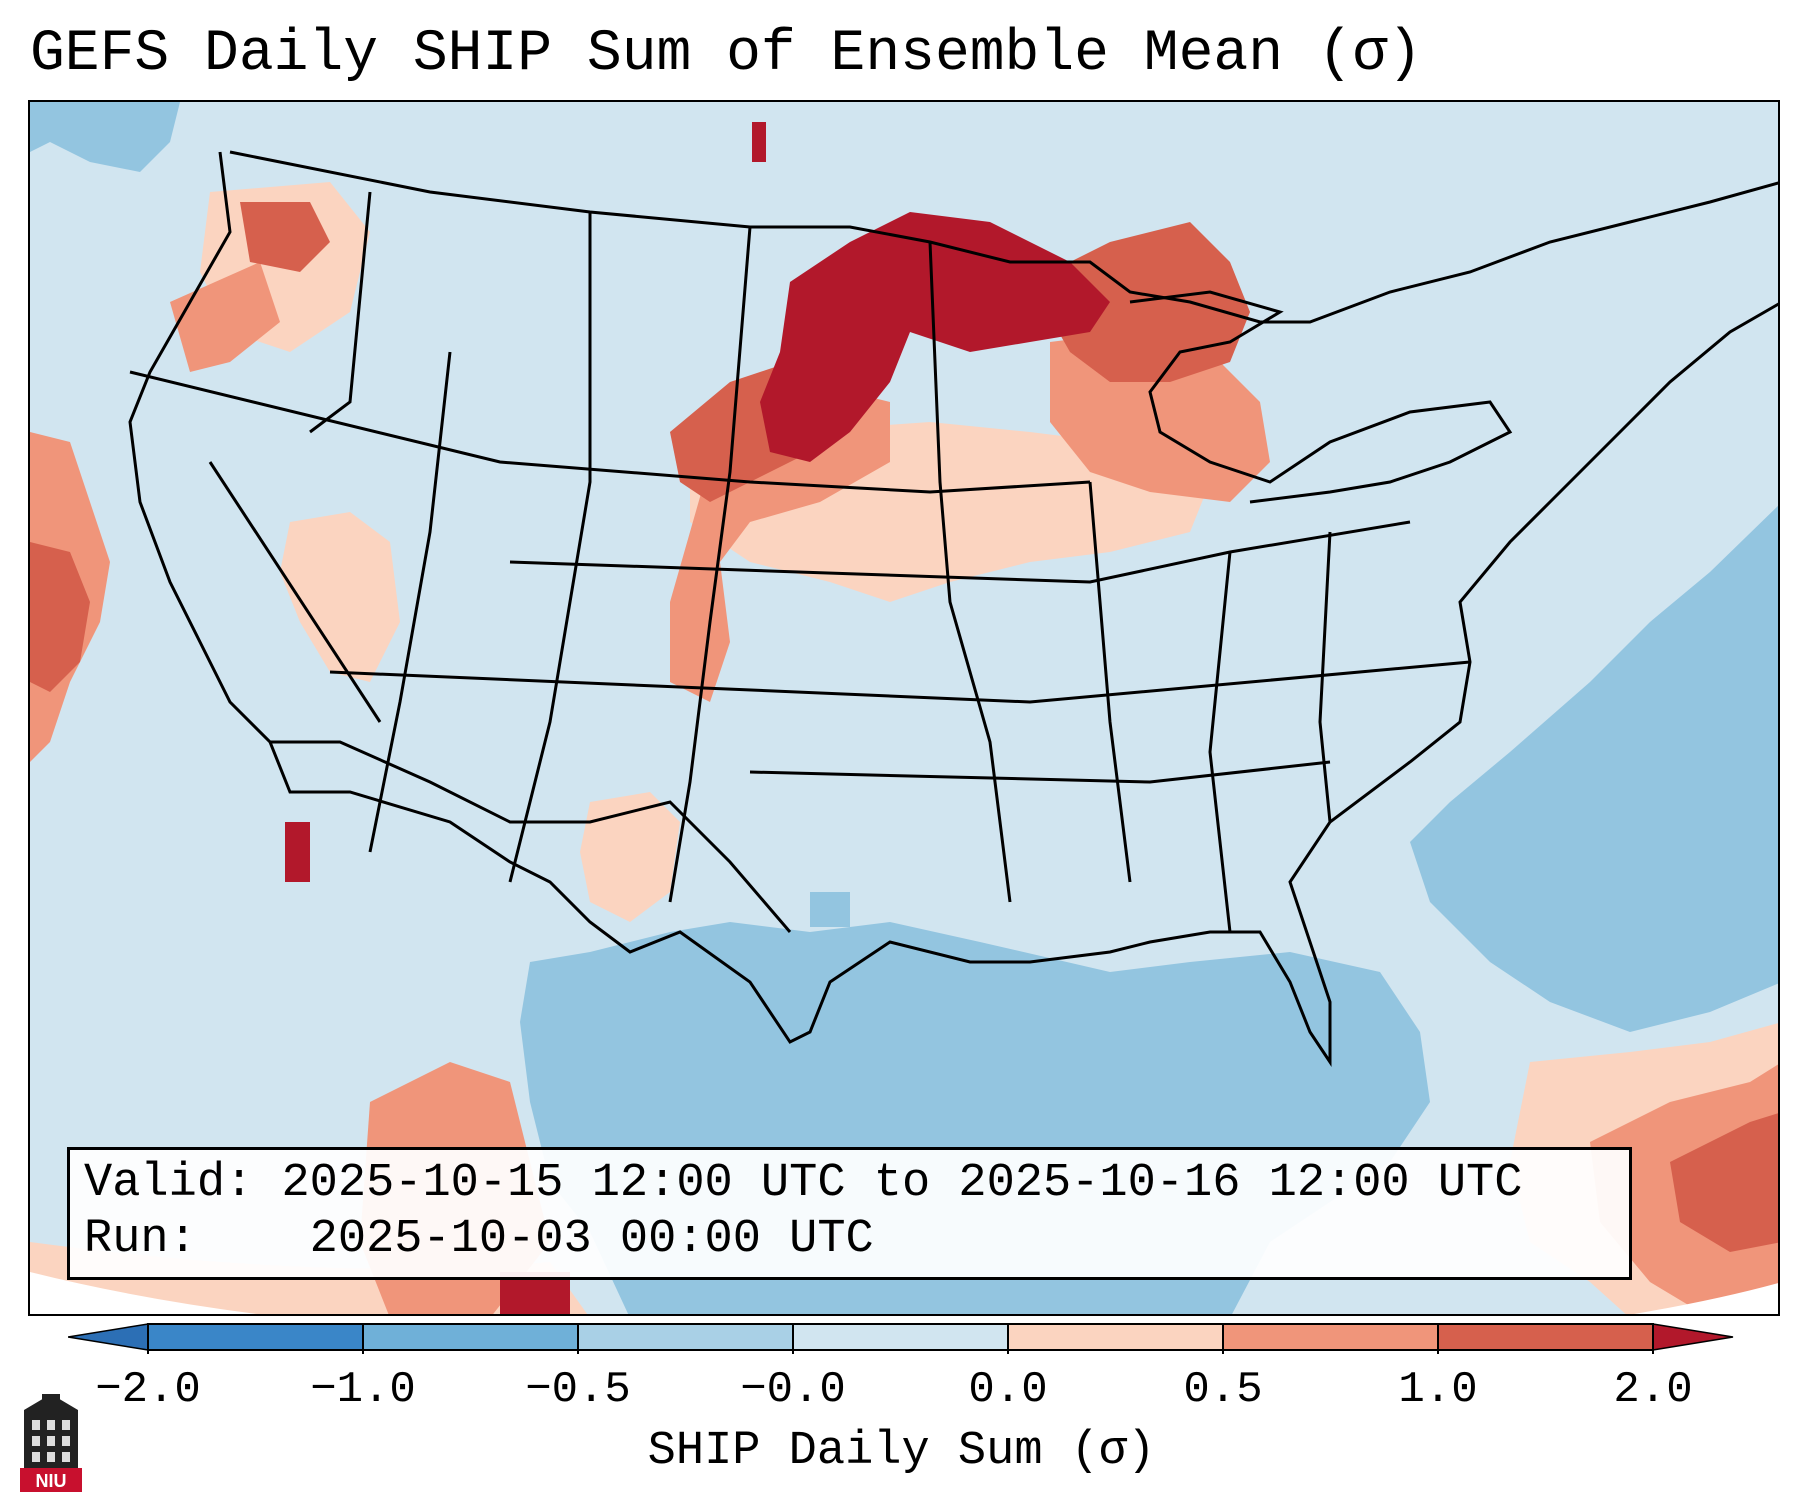  I want to click on colorbar-tick-label: 0.0, so click(1008, 1390).